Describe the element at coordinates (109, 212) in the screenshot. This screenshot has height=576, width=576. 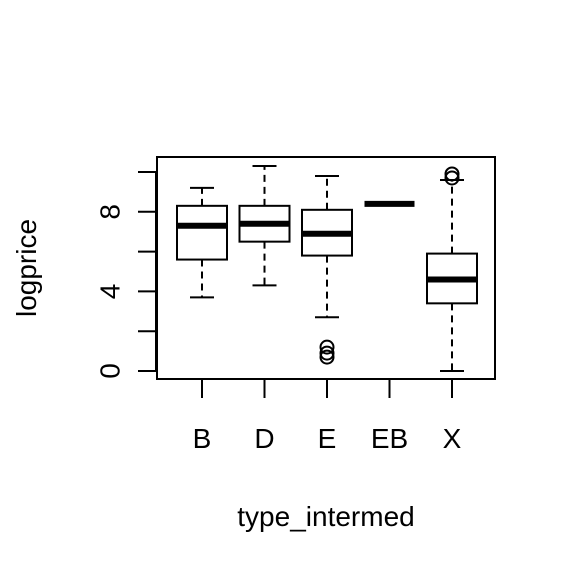
I see `y-tick-label: 8` at that location.